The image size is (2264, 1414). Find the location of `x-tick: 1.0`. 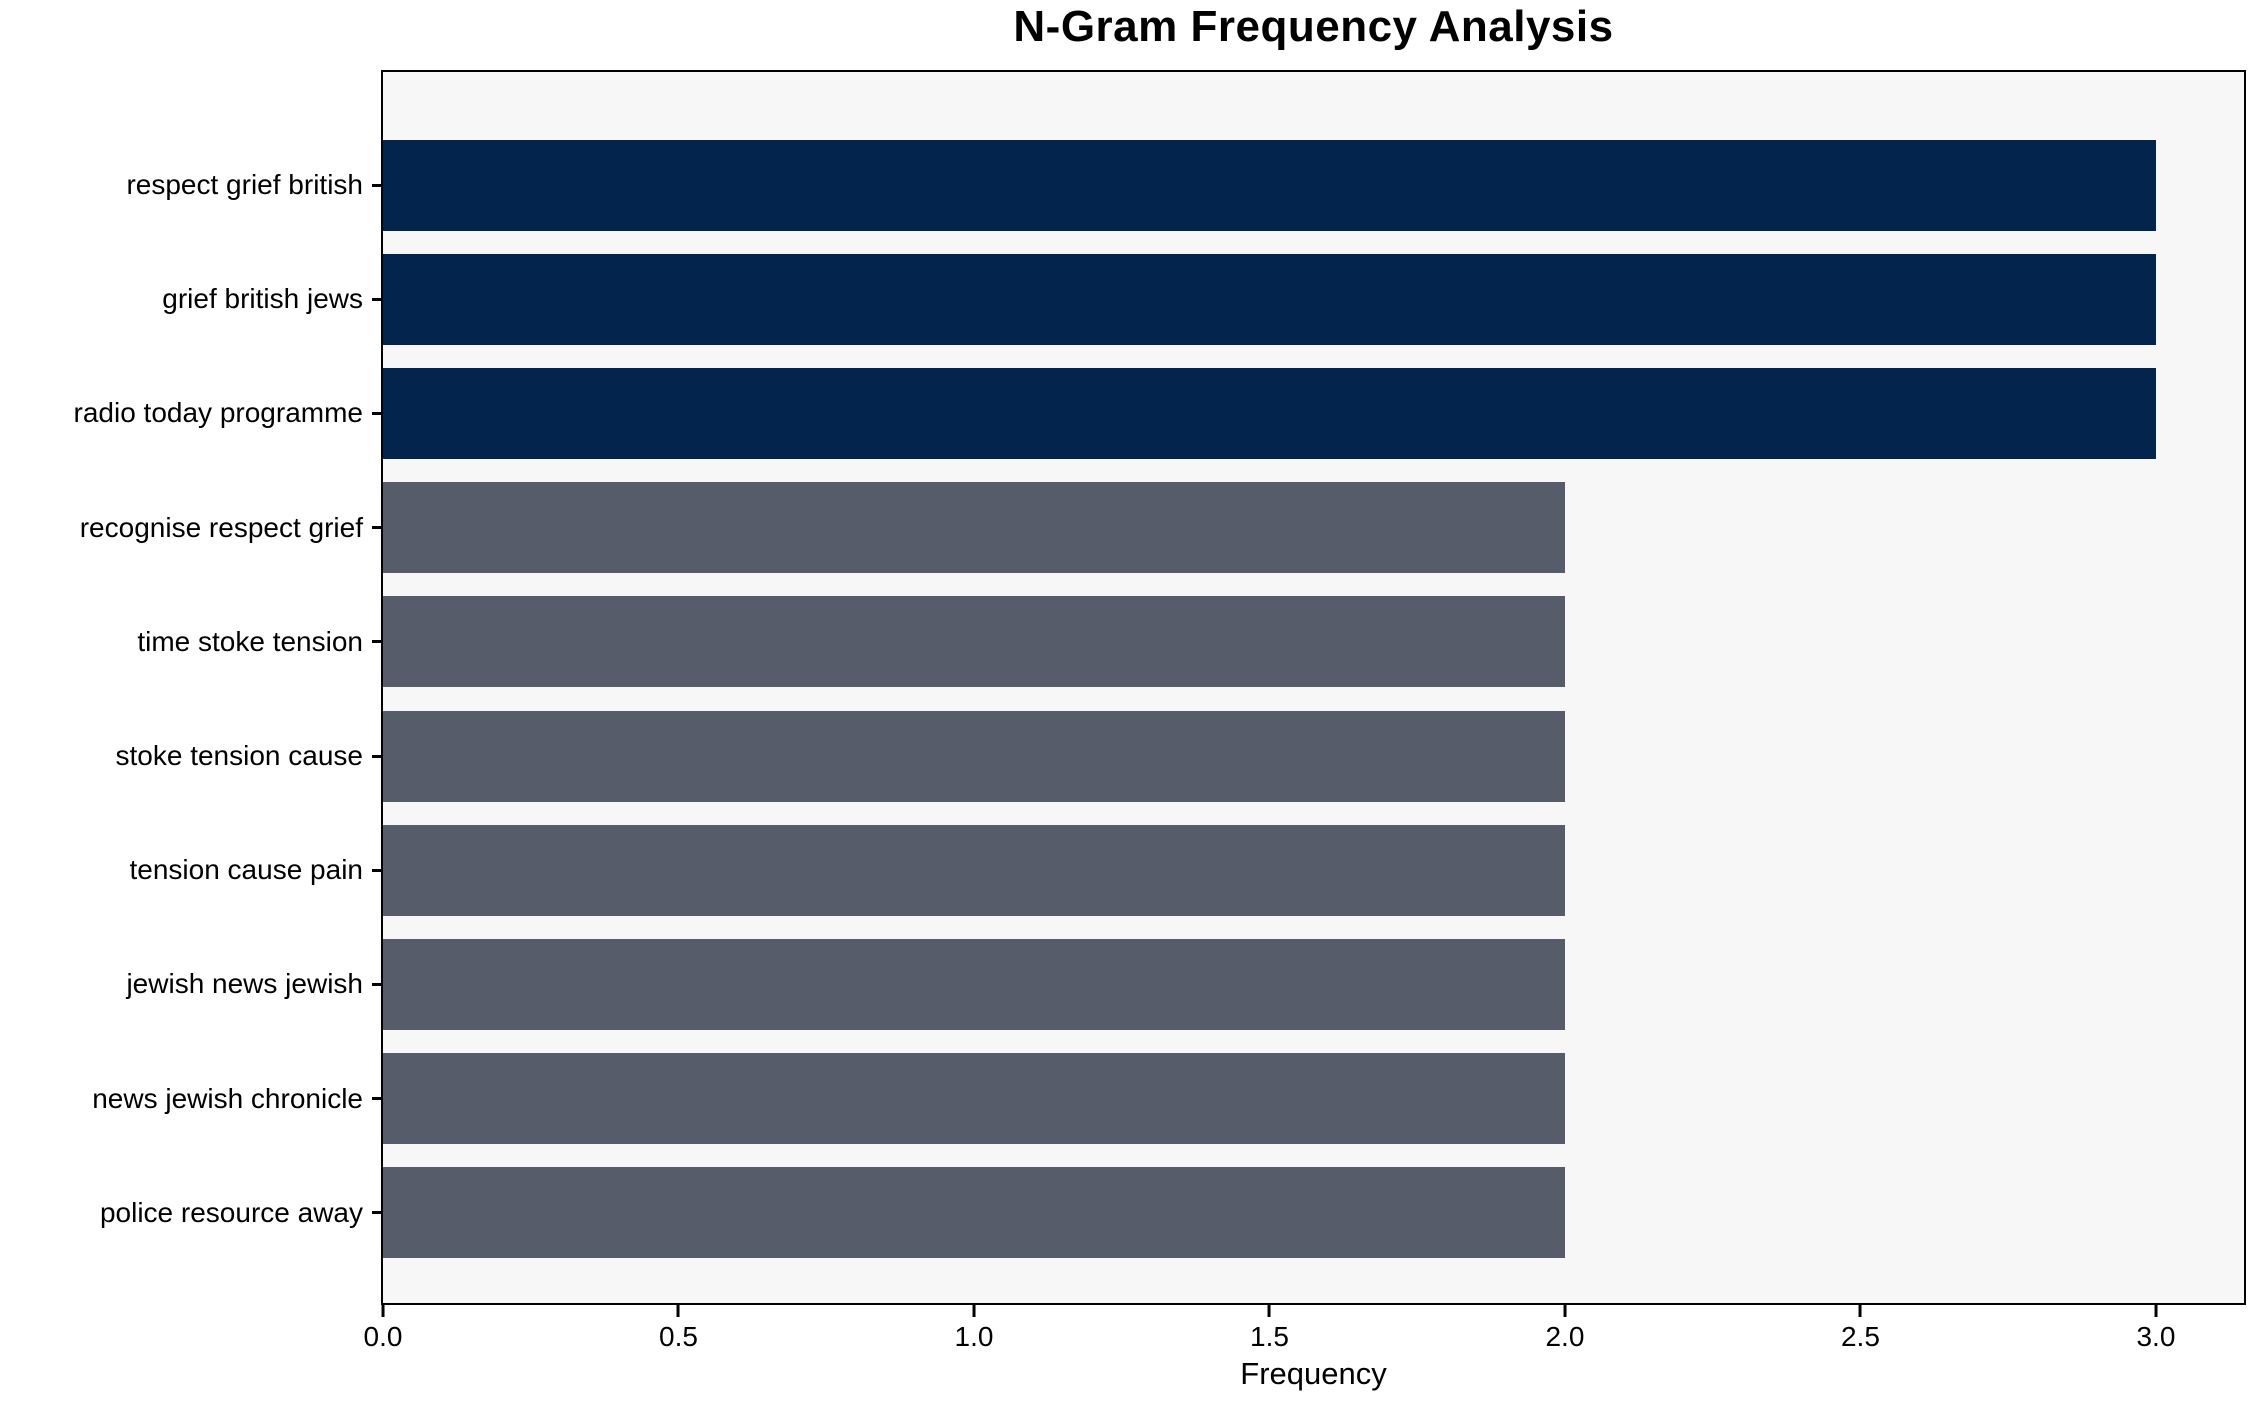

x-tick: 1.0 is located at coordinates (974, 1329).